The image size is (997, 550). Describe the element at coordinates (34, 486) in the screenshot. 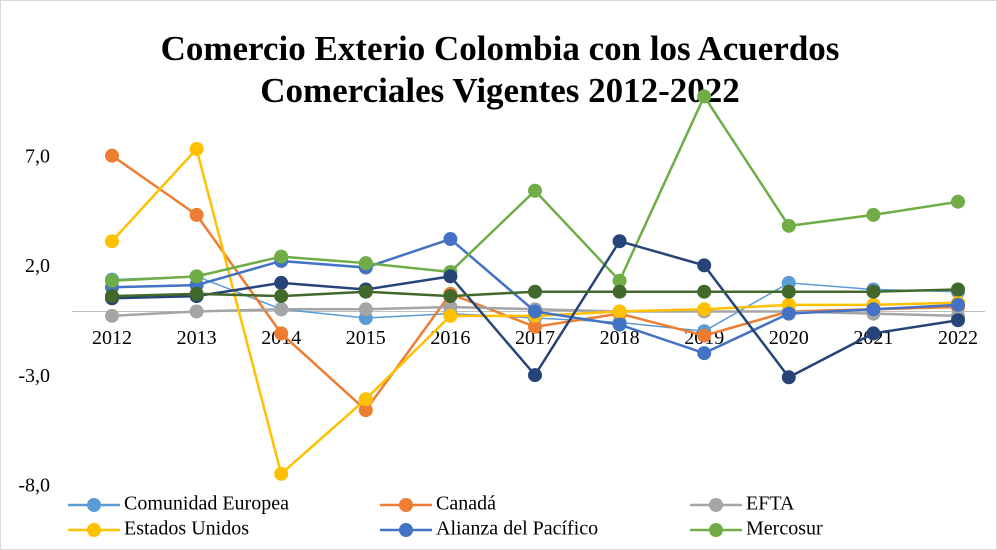

I see `y-tick-label: -8,0` at that location.